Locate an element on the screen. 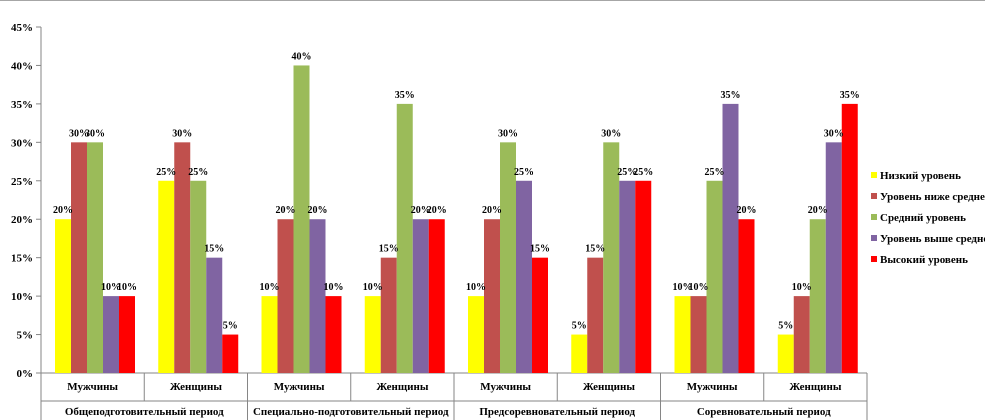  legend-entry-label: Высокий уровень is located at coordinates (924, 260).